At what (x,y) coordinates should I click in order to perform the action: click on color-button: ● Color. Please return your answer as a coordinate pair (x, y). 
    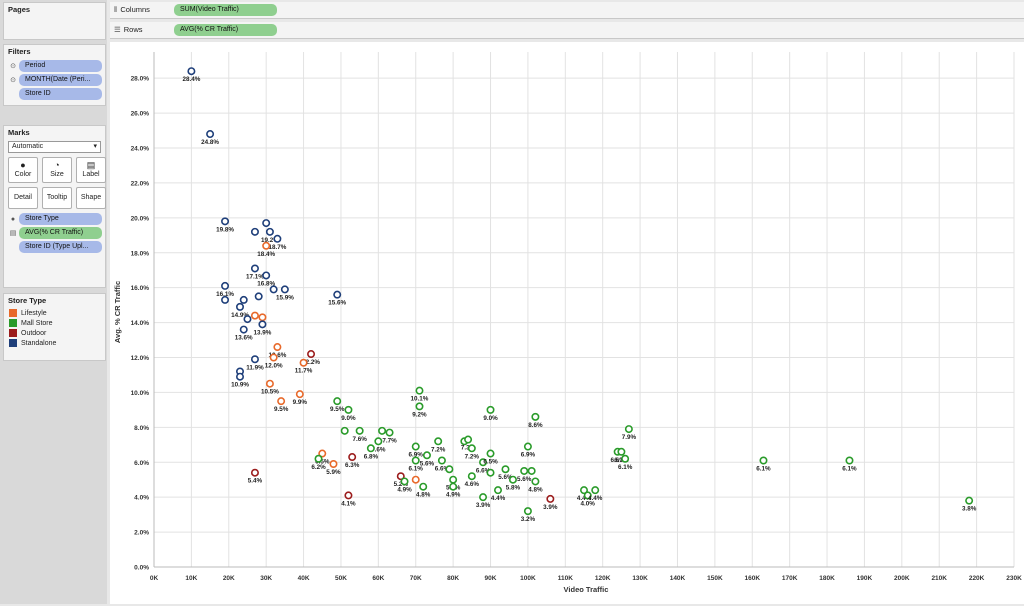
    Looking at the image, I should click on (23, 170).